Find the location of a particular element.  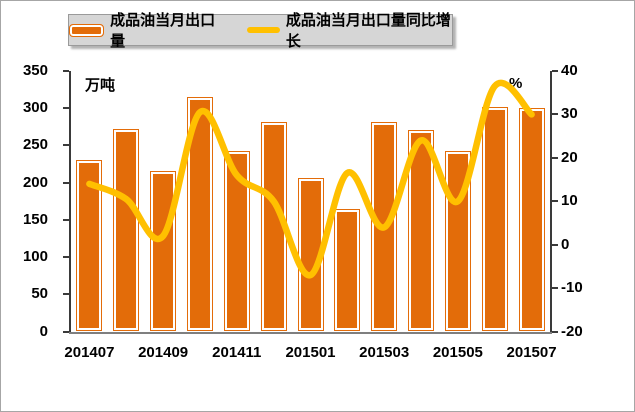

right-axis-tick-label: 30 is located at coordinates (569, 114).